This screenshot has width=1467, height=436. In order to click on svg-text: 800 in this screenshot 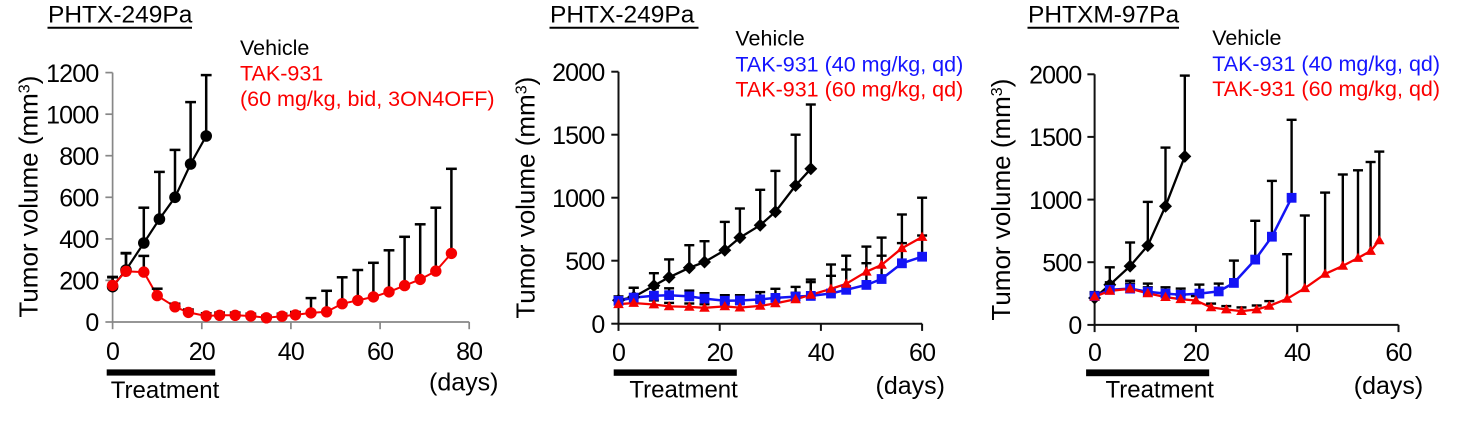, I will do `click(78, 157)`.